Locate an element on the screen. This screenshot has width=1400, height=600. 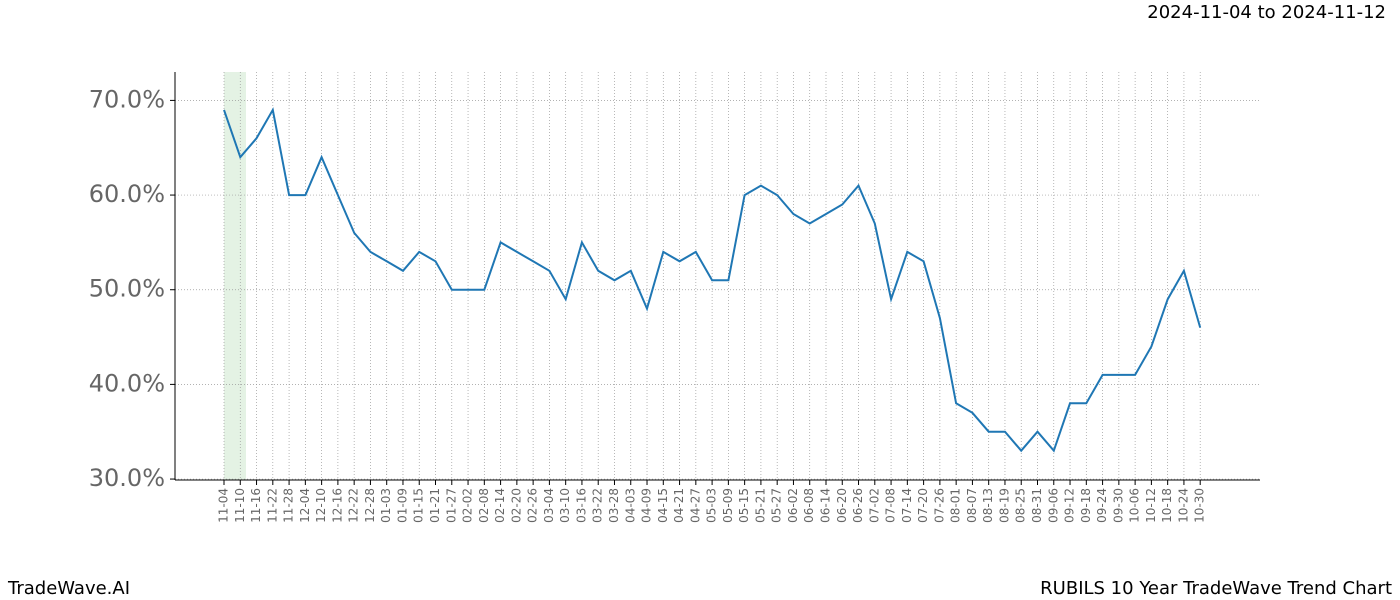
date-range: 2024-11-04 to 2024-11-12 is located at coordinates (1266, 12).